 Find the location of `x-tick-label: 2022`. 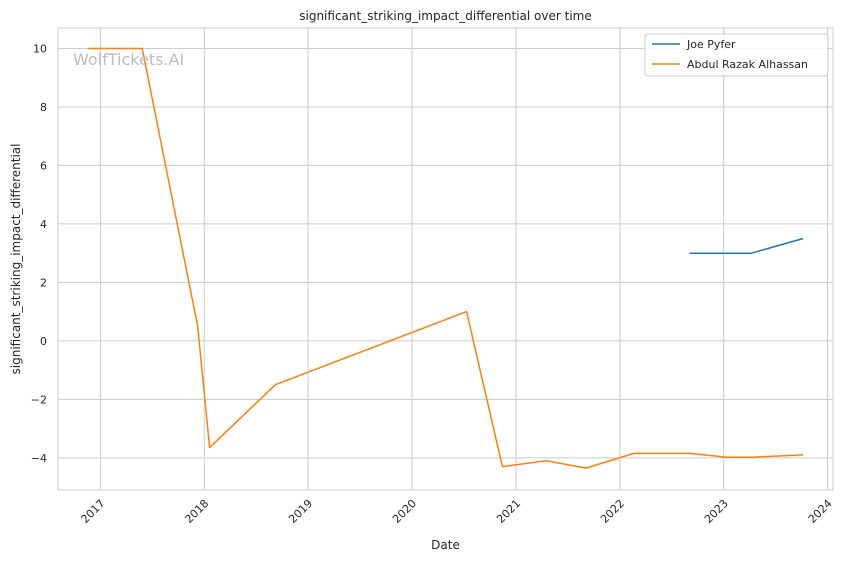

x-tick-label: 2022 is located at coordinates (612, 511).